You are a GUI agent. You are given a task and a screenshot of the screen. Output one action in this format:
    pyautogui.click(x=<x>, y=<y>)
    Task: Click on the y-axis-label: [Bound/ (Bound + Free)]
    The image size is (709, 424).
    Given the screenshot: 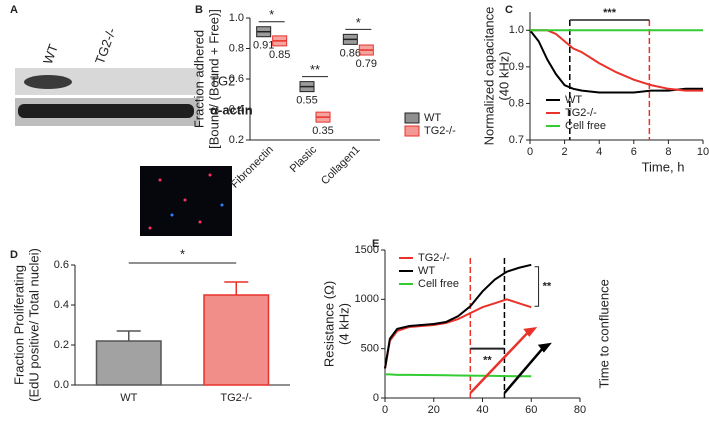 What is the action you would take?
    pyautogui.click(x=213, y=79)
    